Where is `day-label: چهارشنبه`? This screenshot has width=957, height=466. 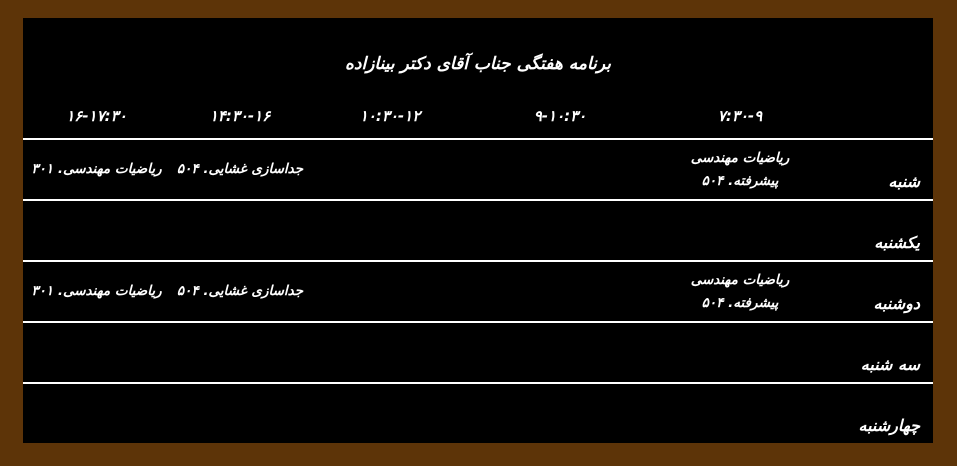
day-label: چهارشنبه is located at coordinates (889, 425).